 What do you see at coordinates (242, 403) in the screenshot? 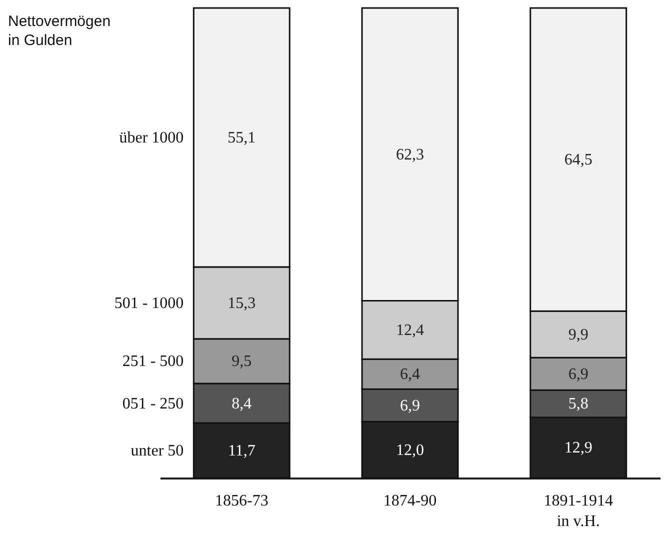
I see `data-label: 8,4` at bounding box center [242, 403].